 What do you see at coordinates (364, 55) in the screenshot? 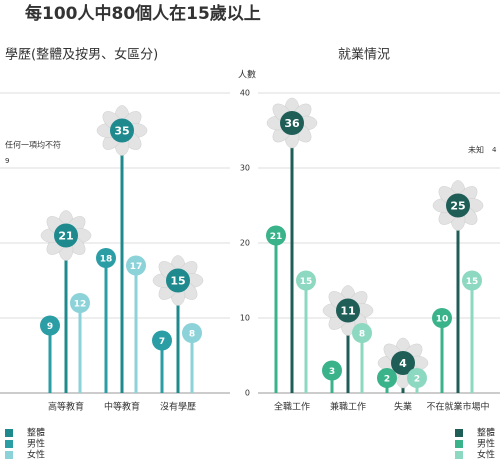
I see `panel-title: 就業情況` at bounding box center [364, 55].